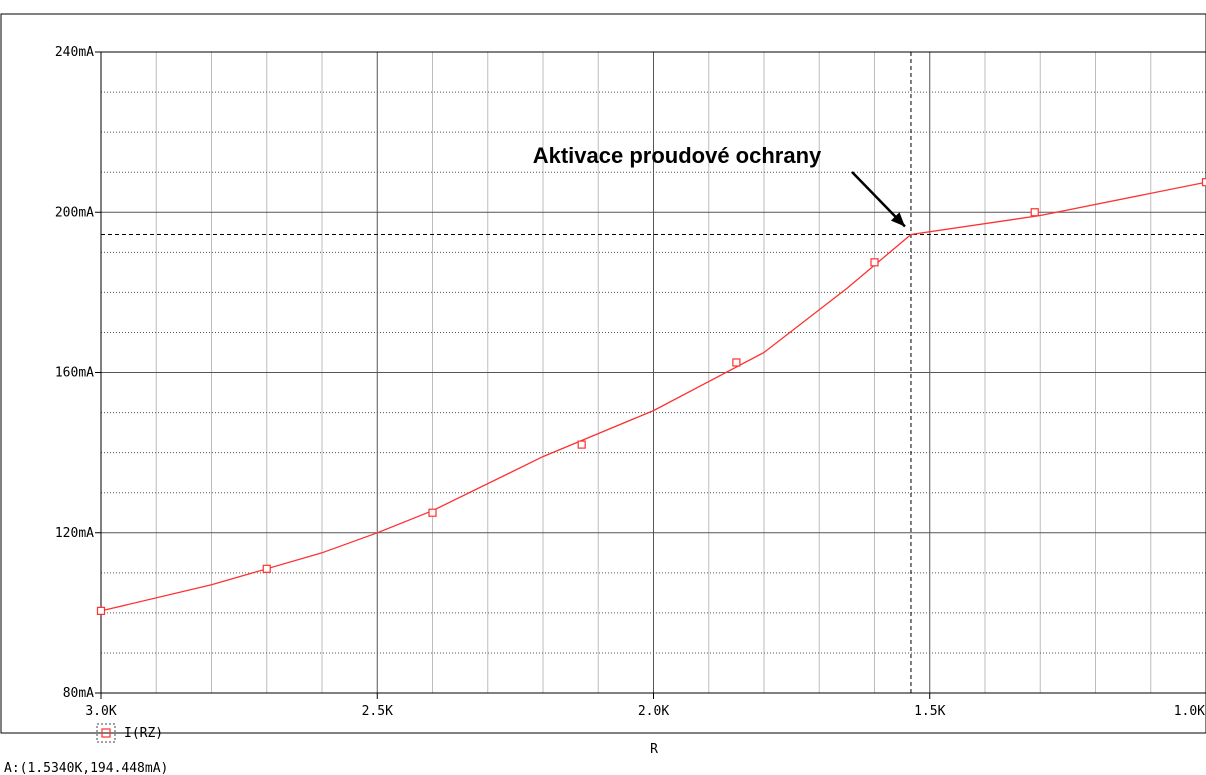 This screenshot has width=1206, height=775. Describe the element at coordinates (719, 185) in the screenshot. I see `annotation: Aktivace proudové ochrany` at that location.